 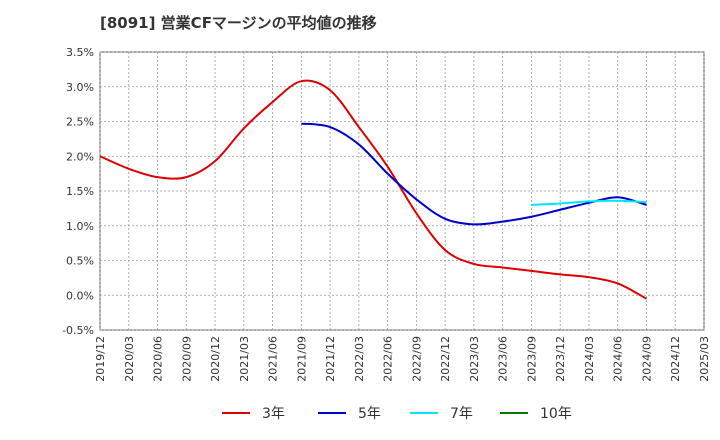 I want to click on x-tick-label: 2023/03, so click(x=474, y=359).